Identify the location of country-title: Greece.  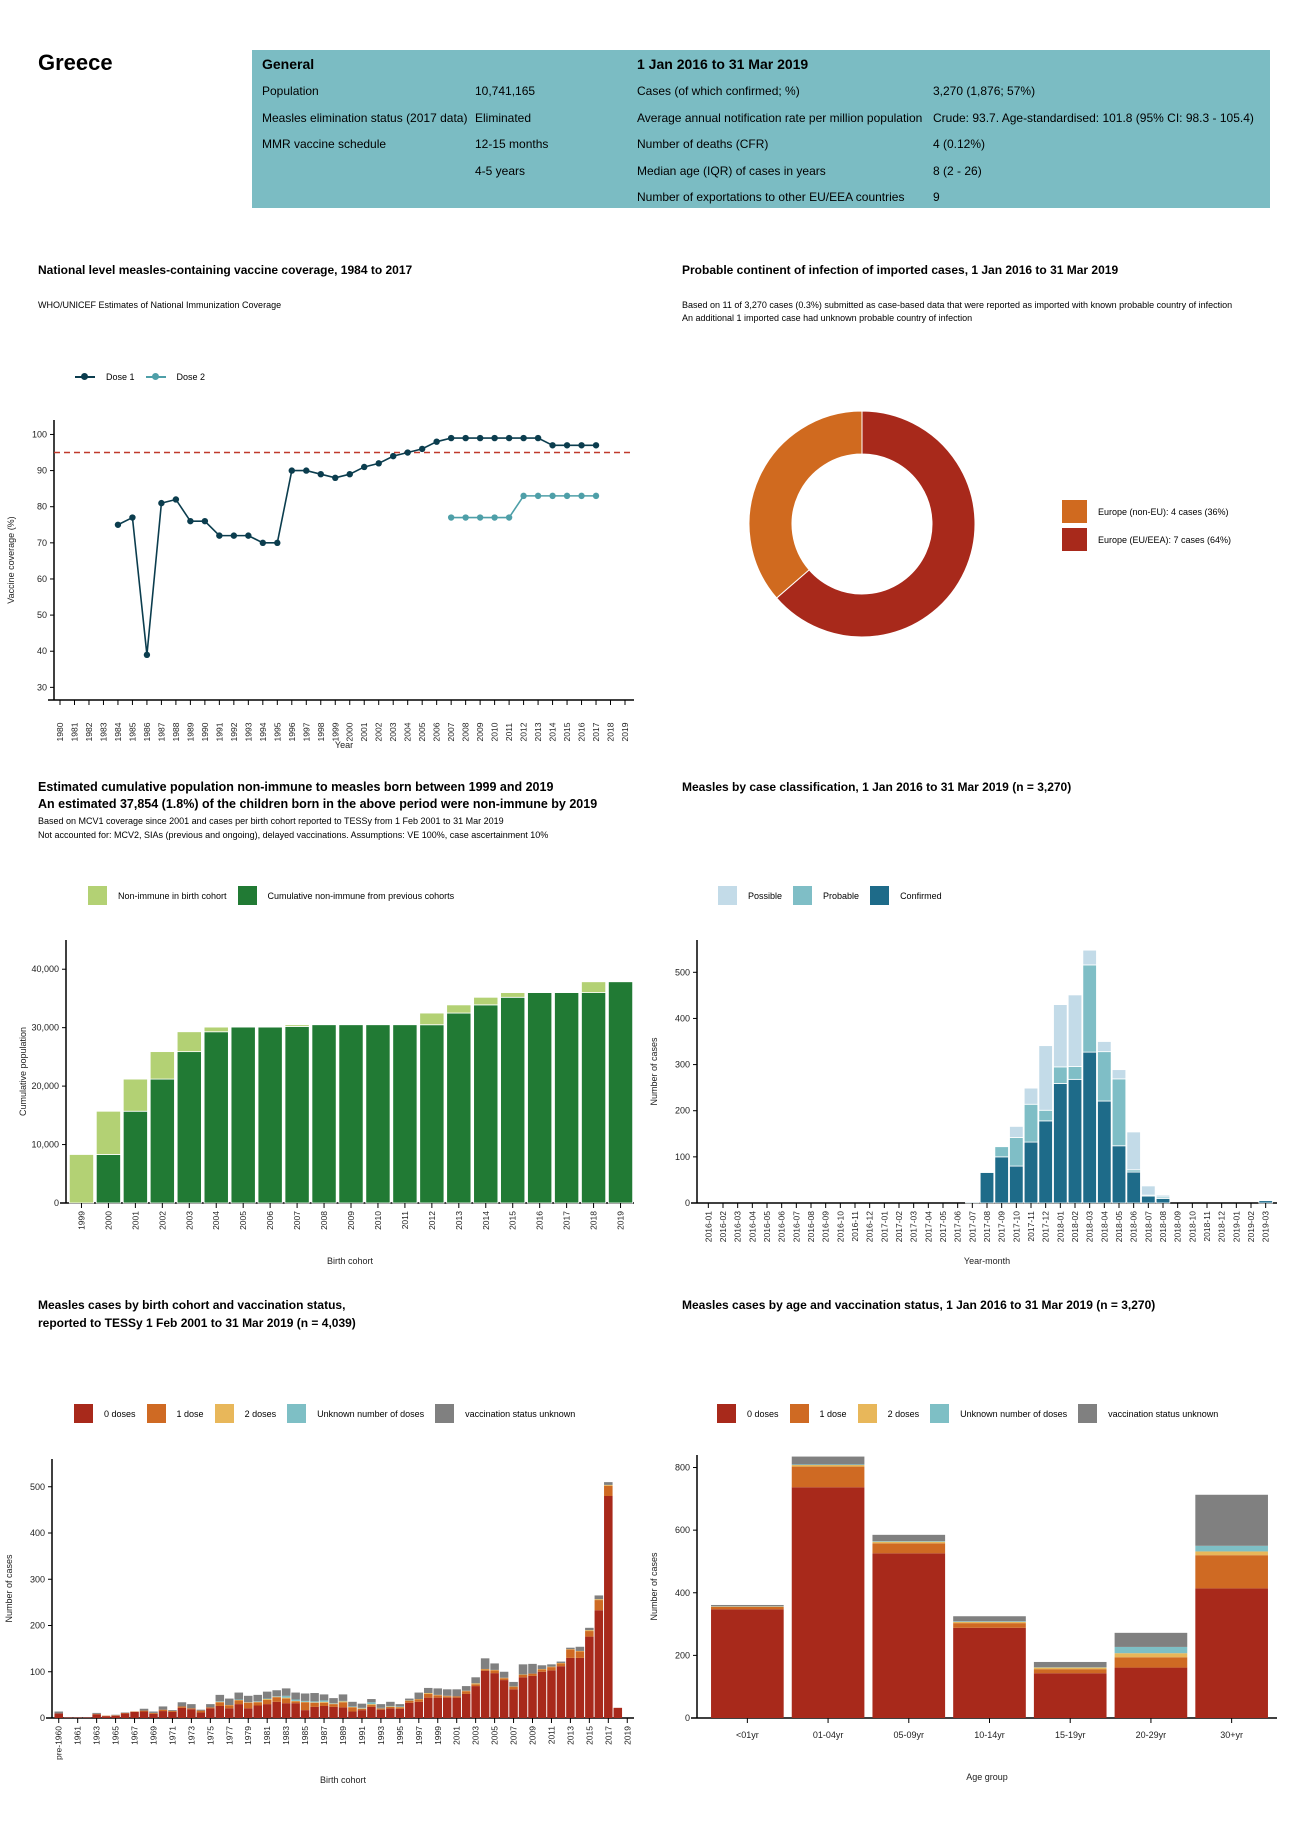
(75, 62).